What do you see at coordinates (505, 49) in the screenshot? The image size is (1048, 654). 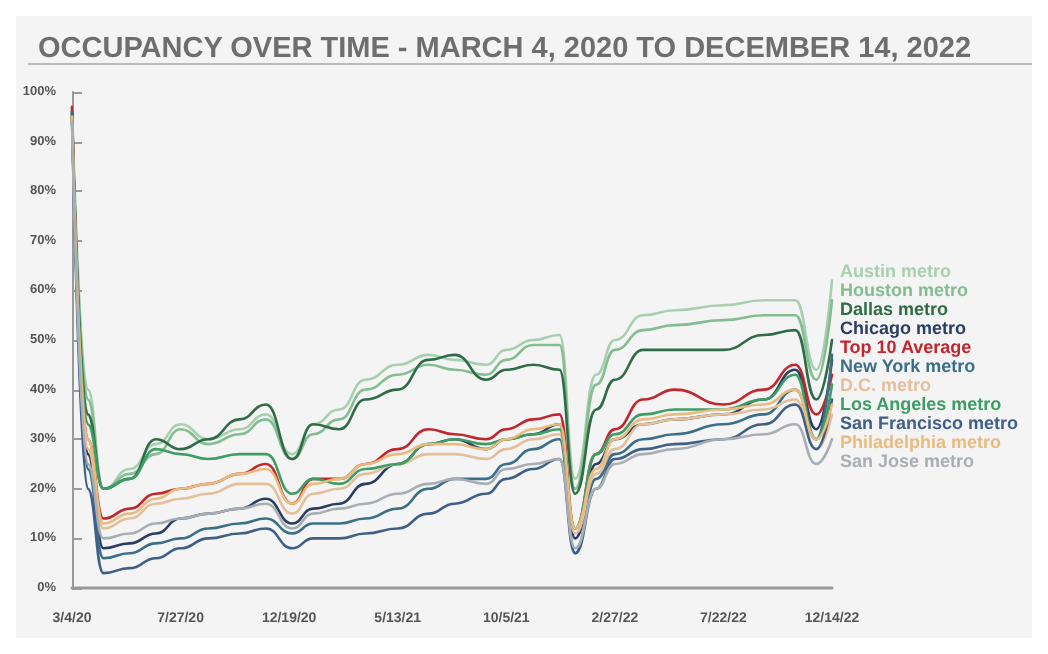 I see `chart-title: OCCUPANCY OVER TIME - MARCH 4, 2020 TO DECEMBER 14, 2022` at bounding box center [505, 49].